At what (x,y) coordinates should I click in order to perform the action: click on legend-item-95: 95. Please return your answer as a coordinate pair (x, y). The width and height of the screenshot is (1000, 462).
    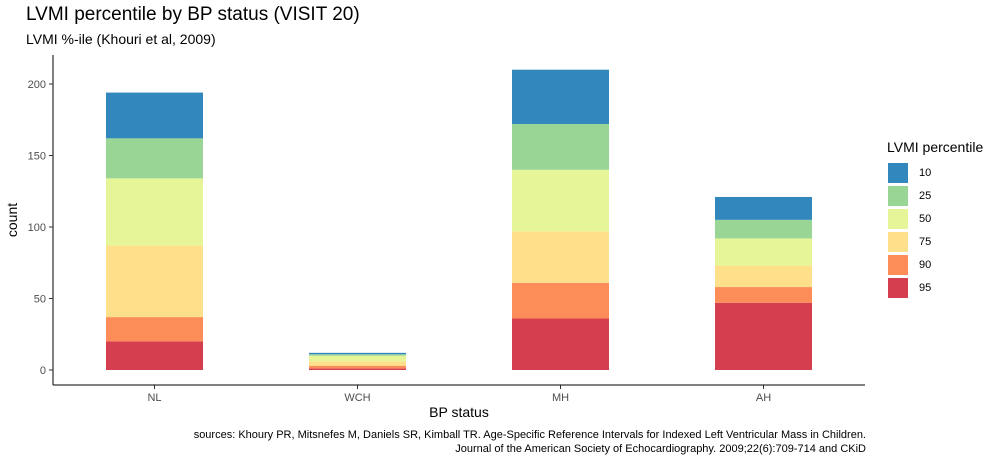
    Looking at the image, I should click on (935, 287).